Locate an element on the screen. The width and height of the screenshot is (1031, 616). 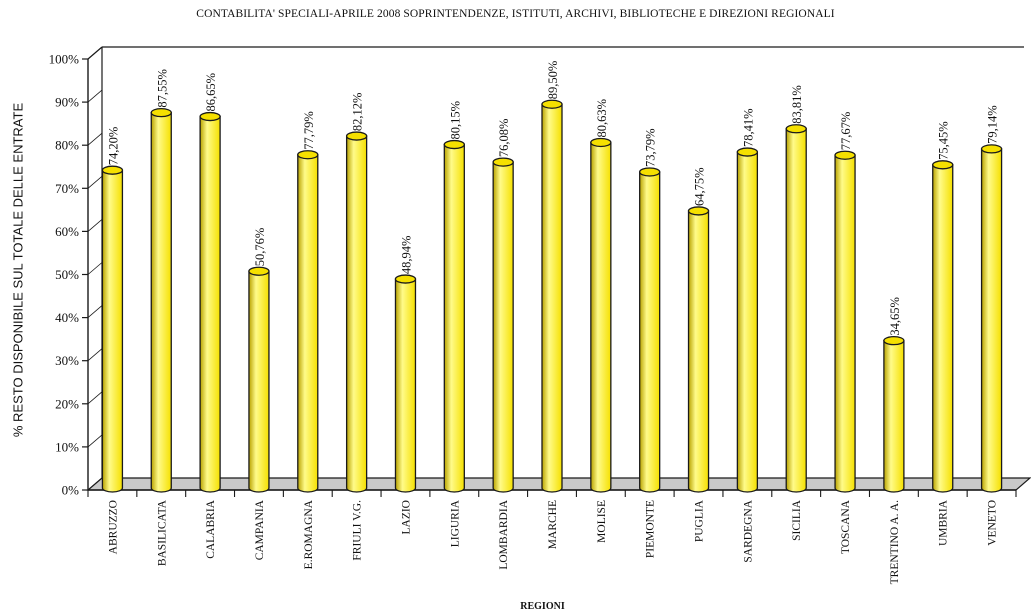
bar-value-label: 64,75% is located at coordinates (700, 186).